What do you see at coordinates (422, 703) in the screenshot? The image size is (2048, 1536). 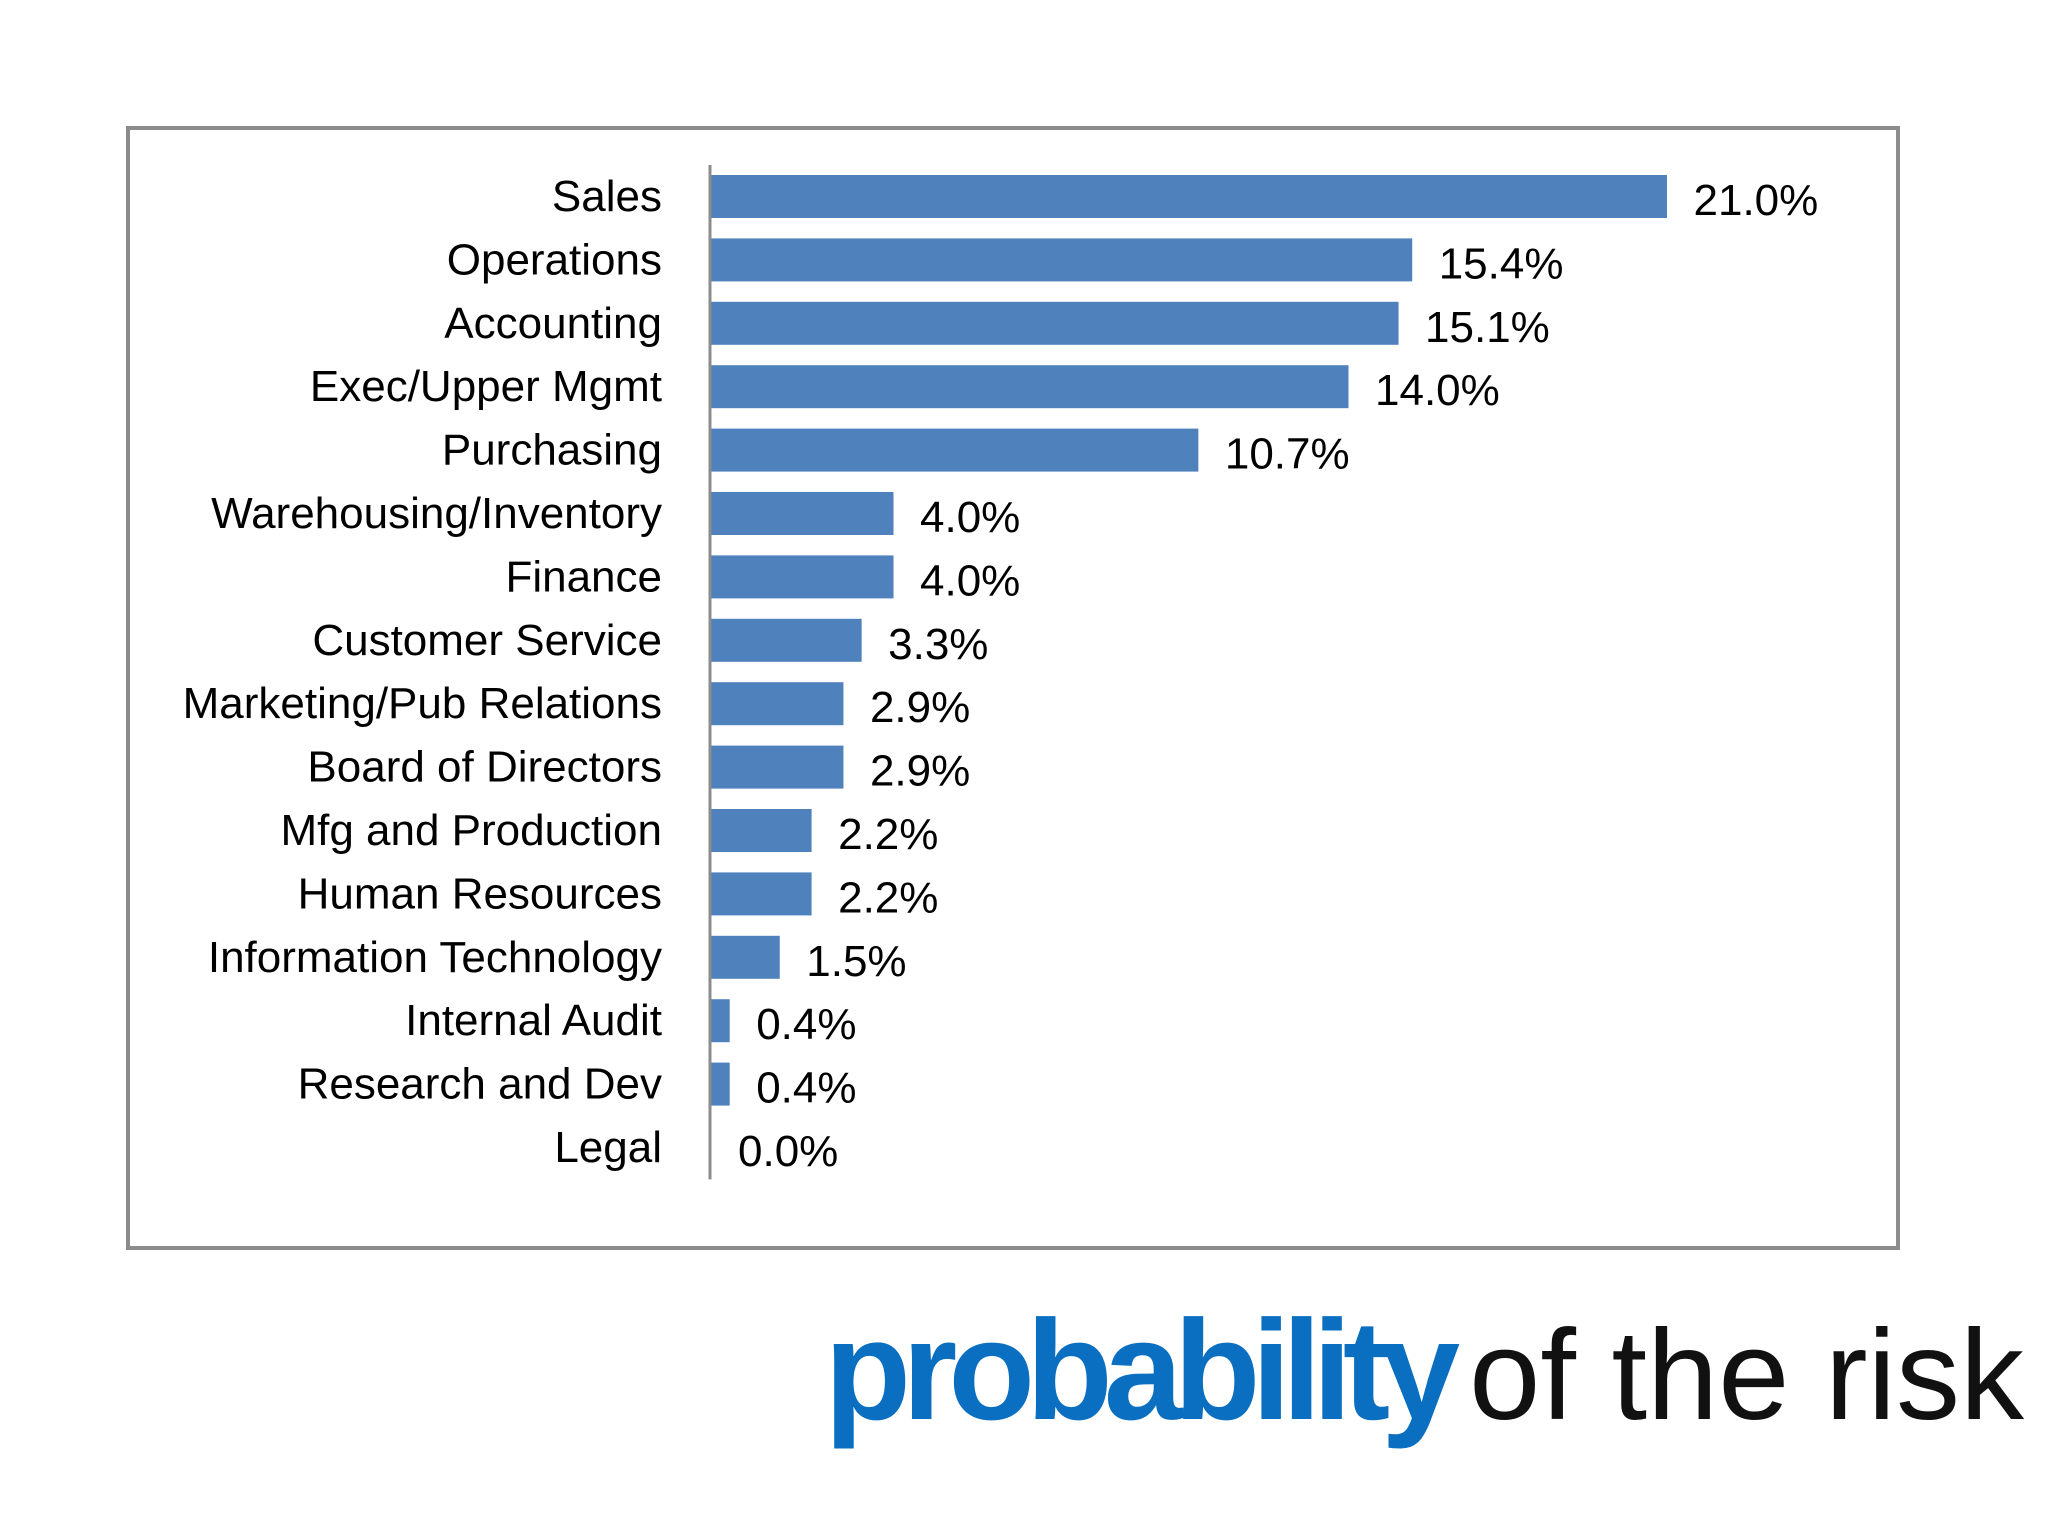 I see `category-label: Marketing/Pub Relations` at bounding box center [422, 703].